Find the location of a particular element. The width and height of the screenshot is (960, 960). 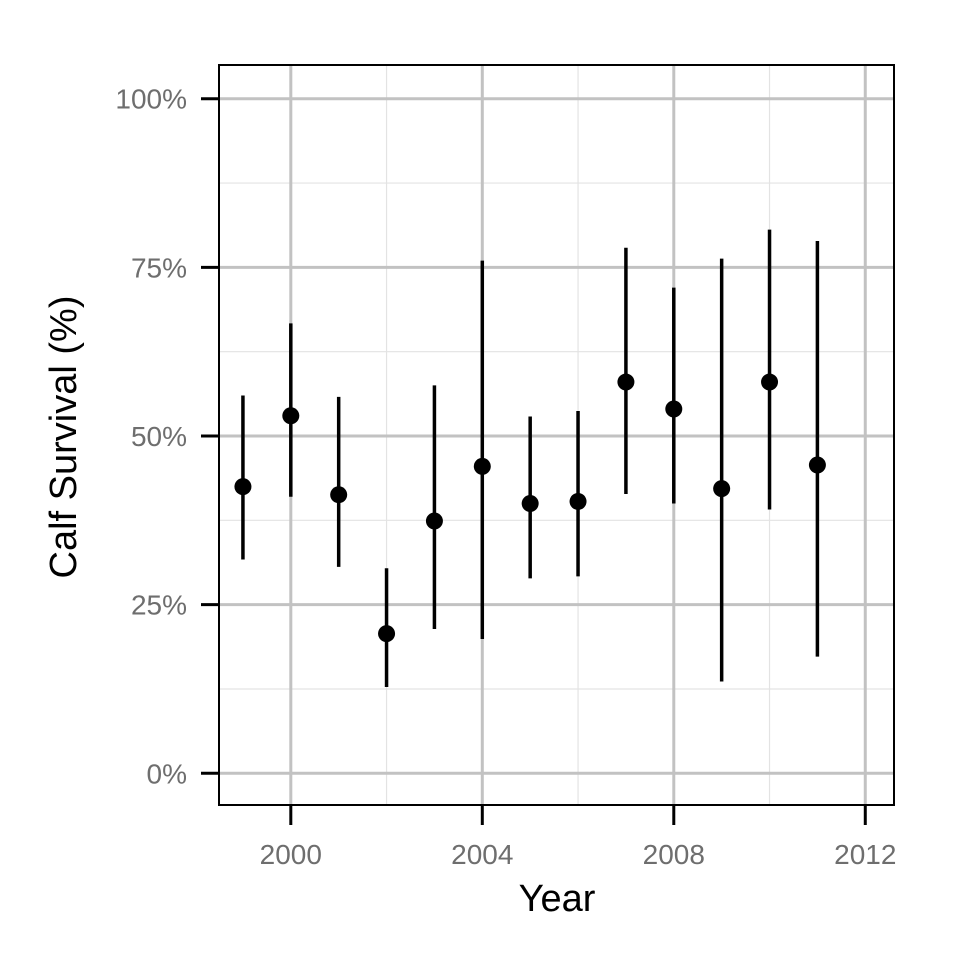

y-tick-label: 75% is located at coordinates (159, 267).